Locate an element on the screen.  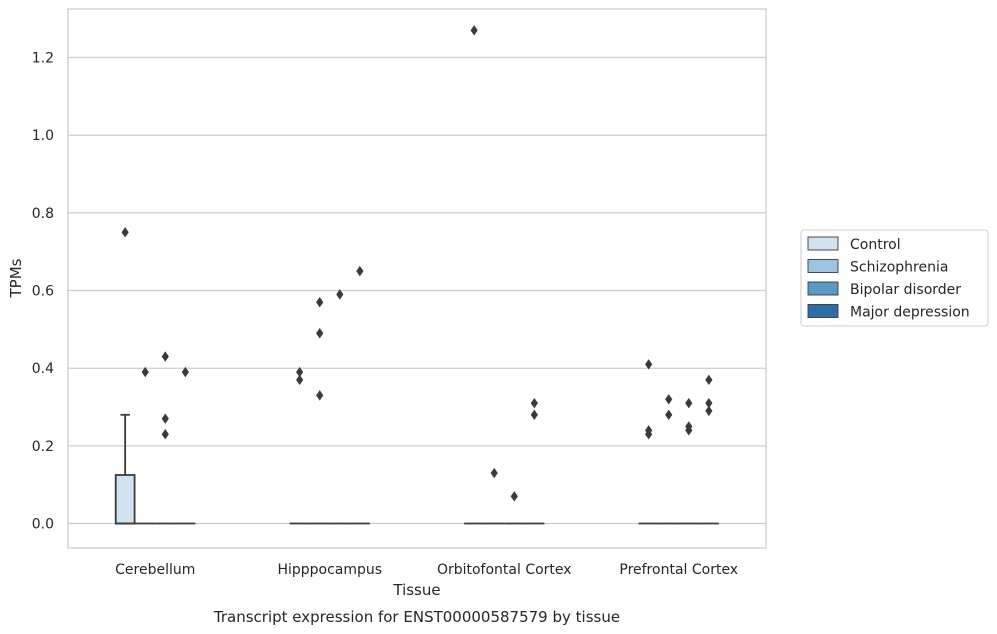
y-tick-label: 1.0 is located at coordinates (43, 136).